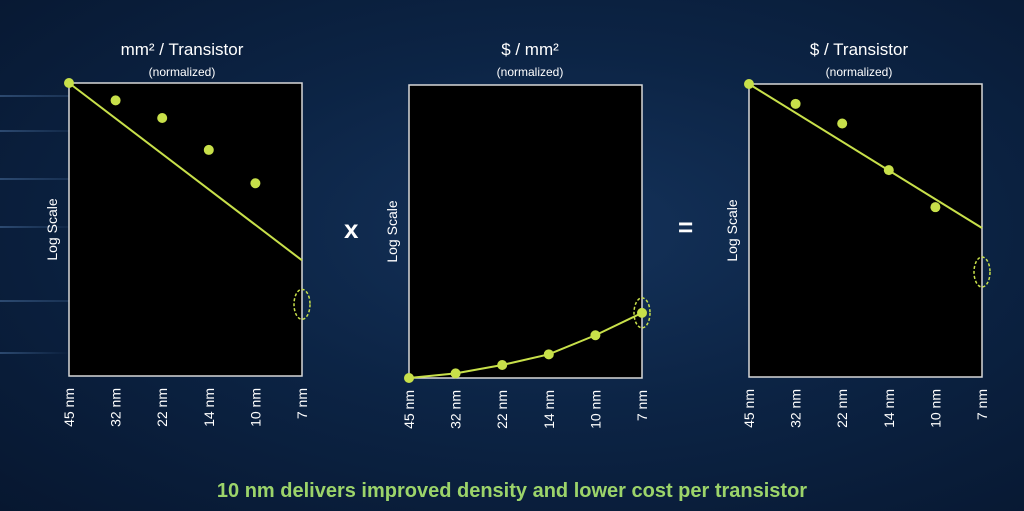  Describe the element at coordinates (525, 345) in the screenshot. I see `series-line` at that location.